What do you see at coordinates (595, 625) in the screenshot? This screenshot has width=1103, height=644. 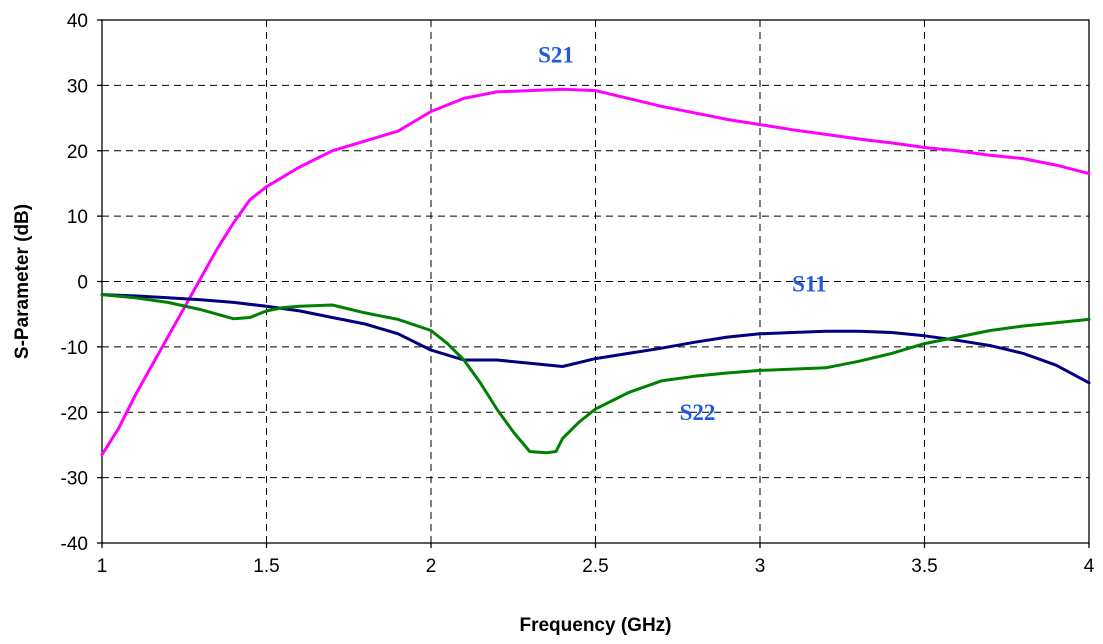 I see `x-axis-title: Frequency (GHz)` at bounding box center [595, 625].